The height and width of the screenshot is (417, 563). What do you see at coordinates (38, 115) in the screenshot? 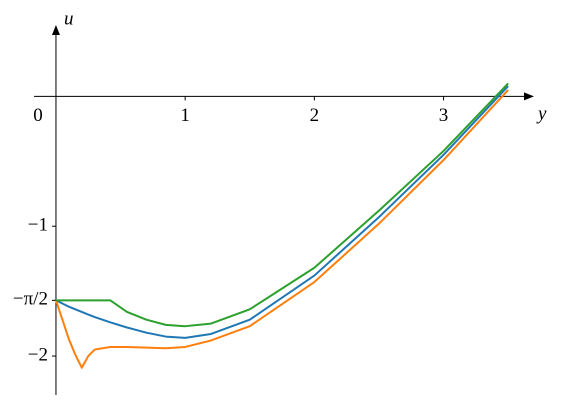
I see `x-tick-label: 0` at bounding box center [38, 115].